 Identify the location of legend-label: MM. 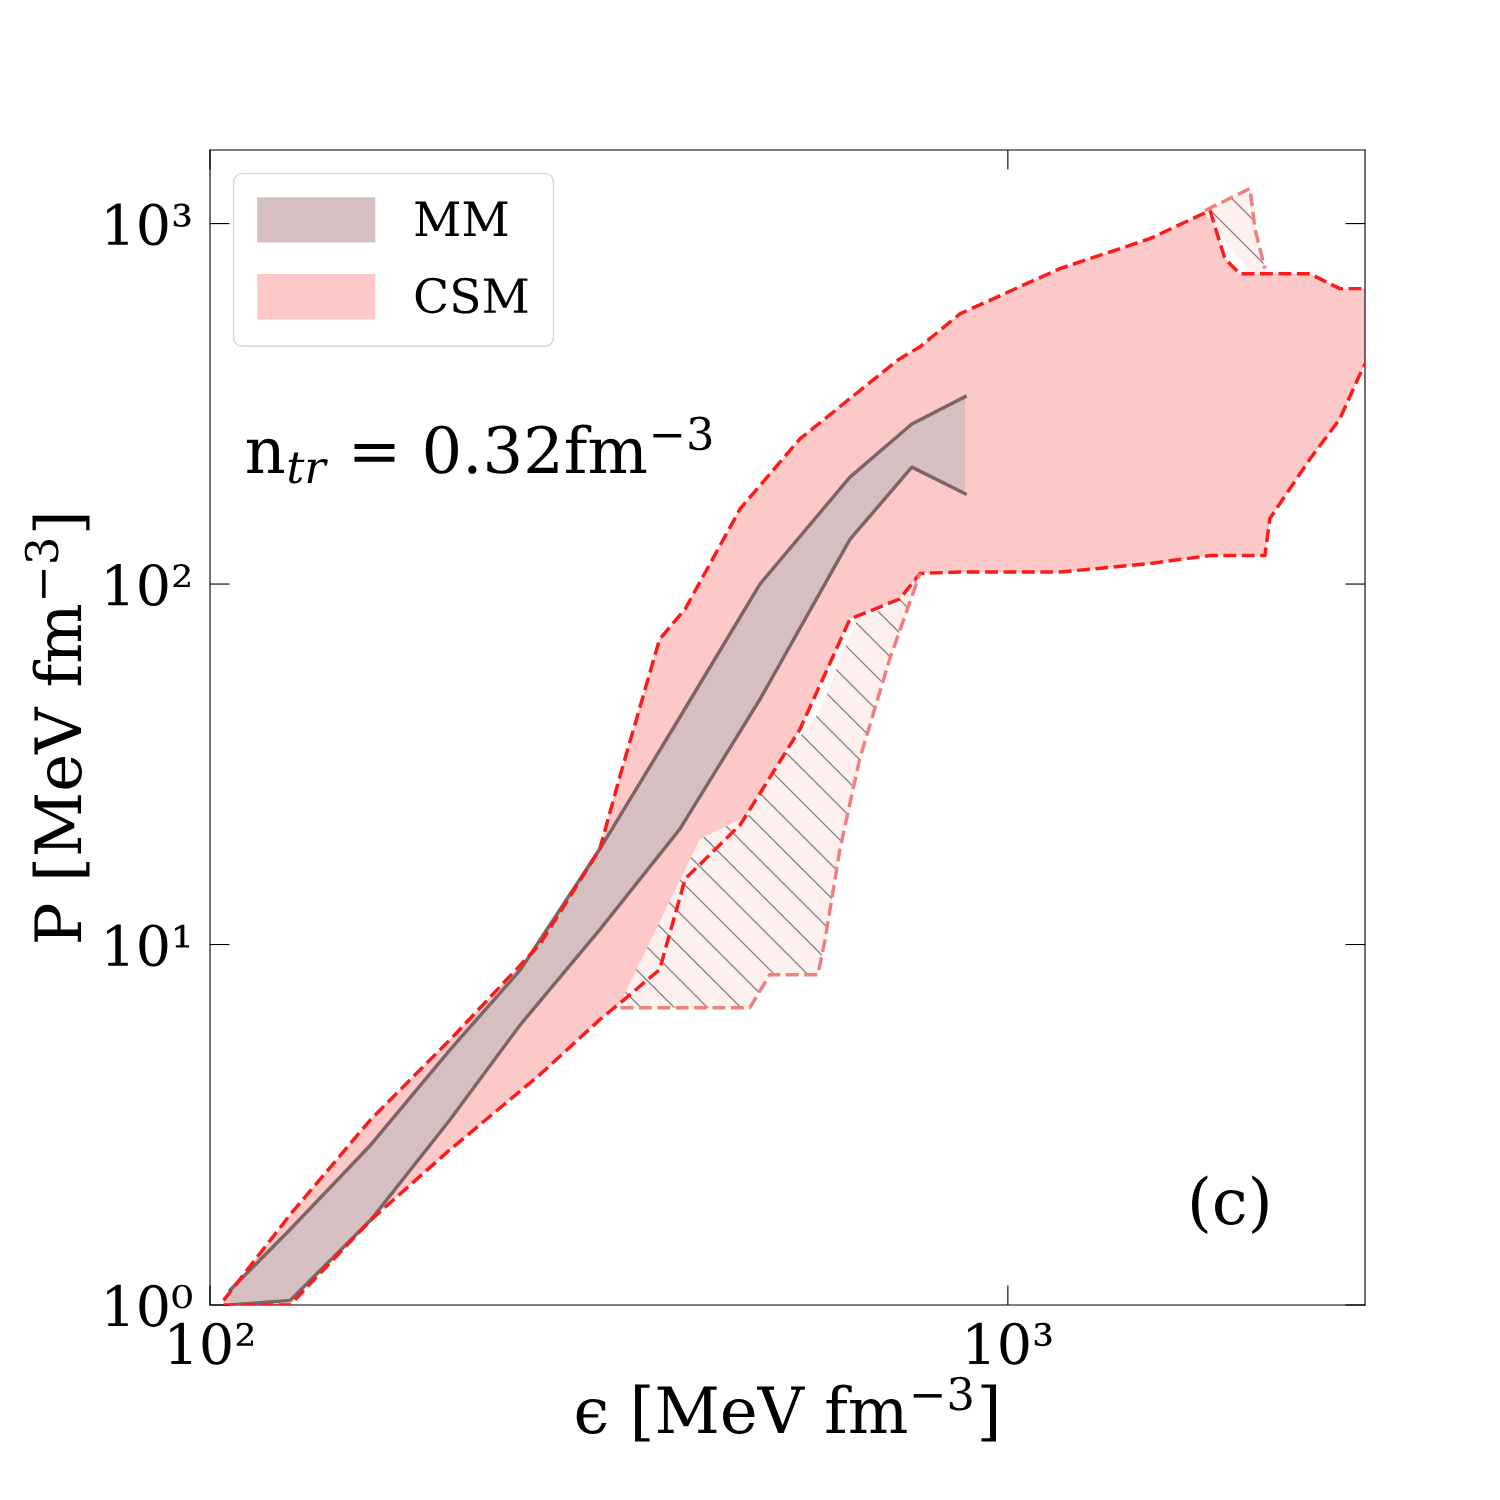
(461, 218).